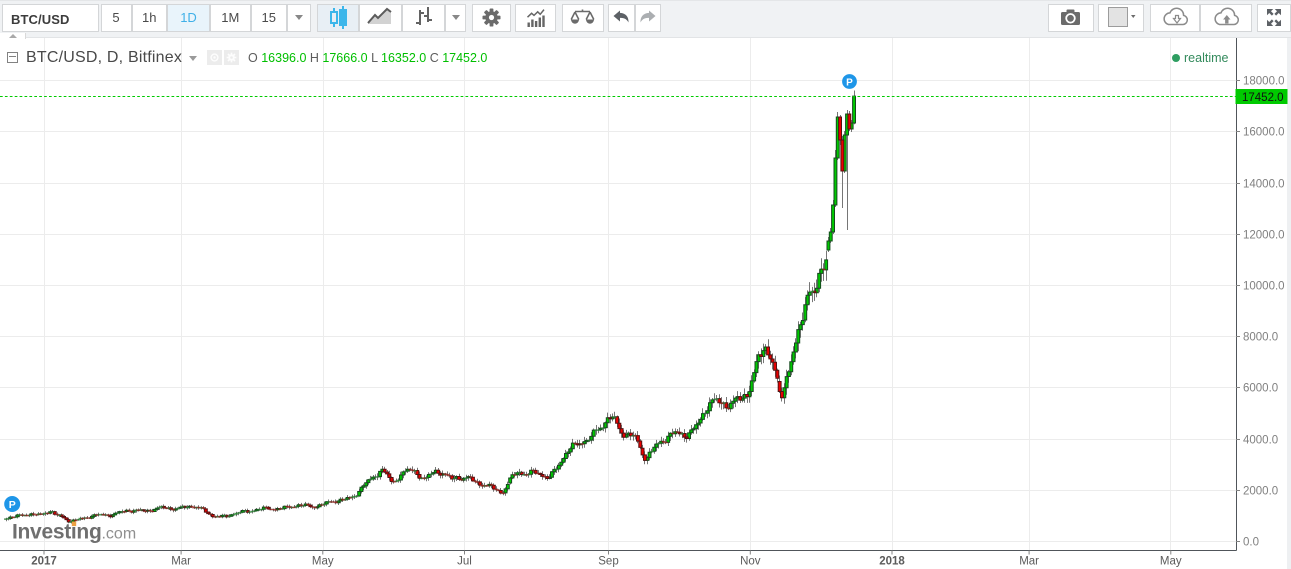 The width and height of the screenshot is (1291, 569). What do you see at coordinates (44, 562) in the screenshot?
I see `svg-text: 2017` at bounding box center [44, 562].